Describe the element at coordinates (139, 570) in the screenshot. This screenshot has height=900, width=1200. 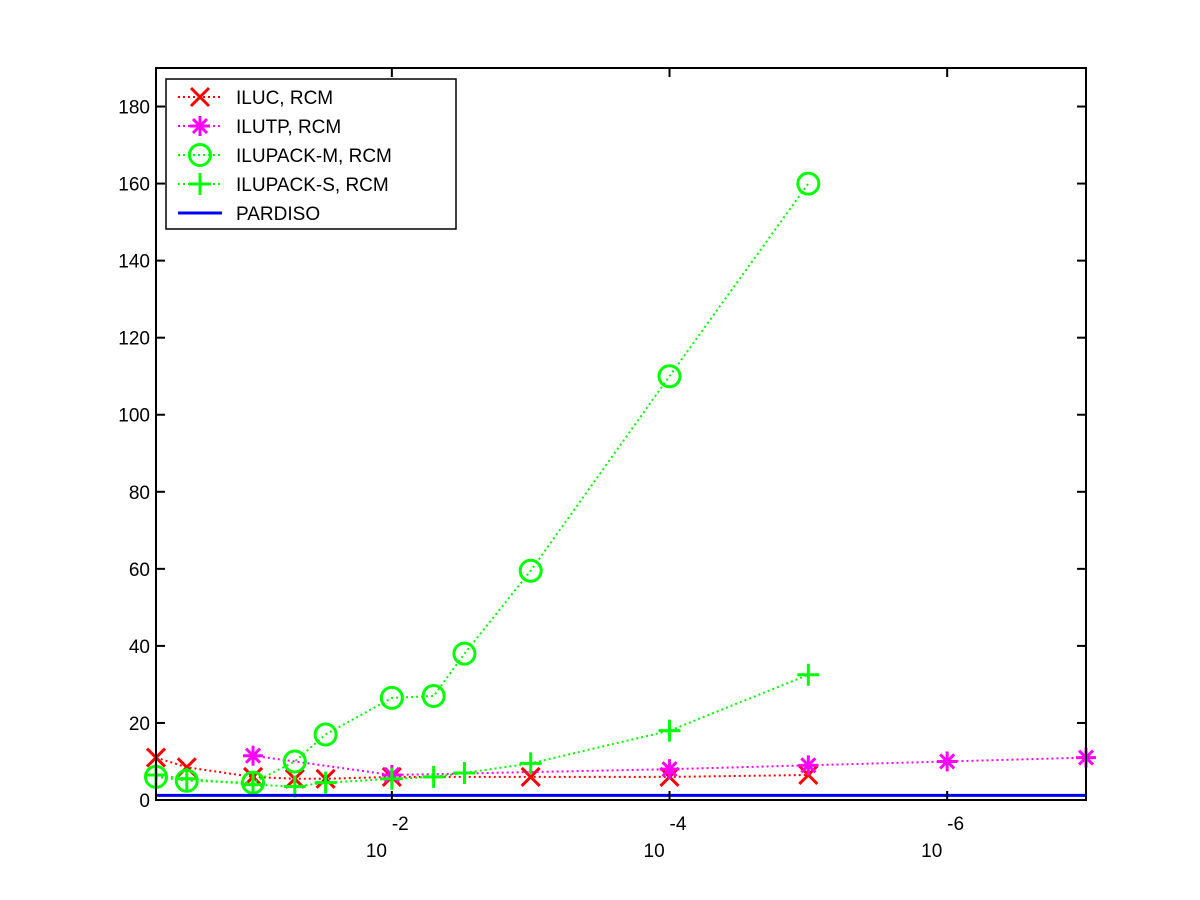
I see `y-tick-label: 60` at that location.